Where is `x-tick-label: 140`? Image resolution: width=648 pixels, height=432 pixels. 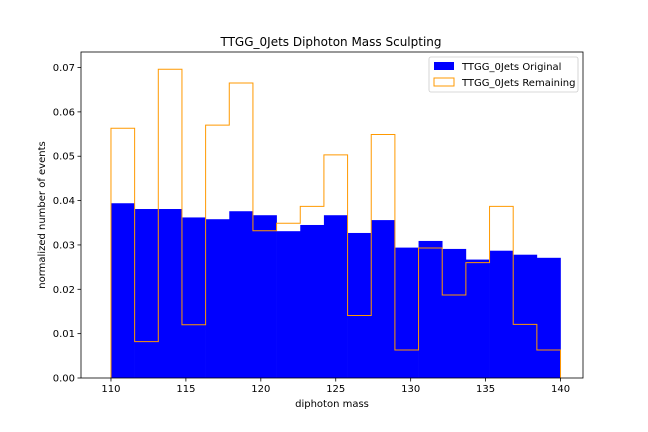 x-tick-label: 140 is located at coordinates (560, 389).